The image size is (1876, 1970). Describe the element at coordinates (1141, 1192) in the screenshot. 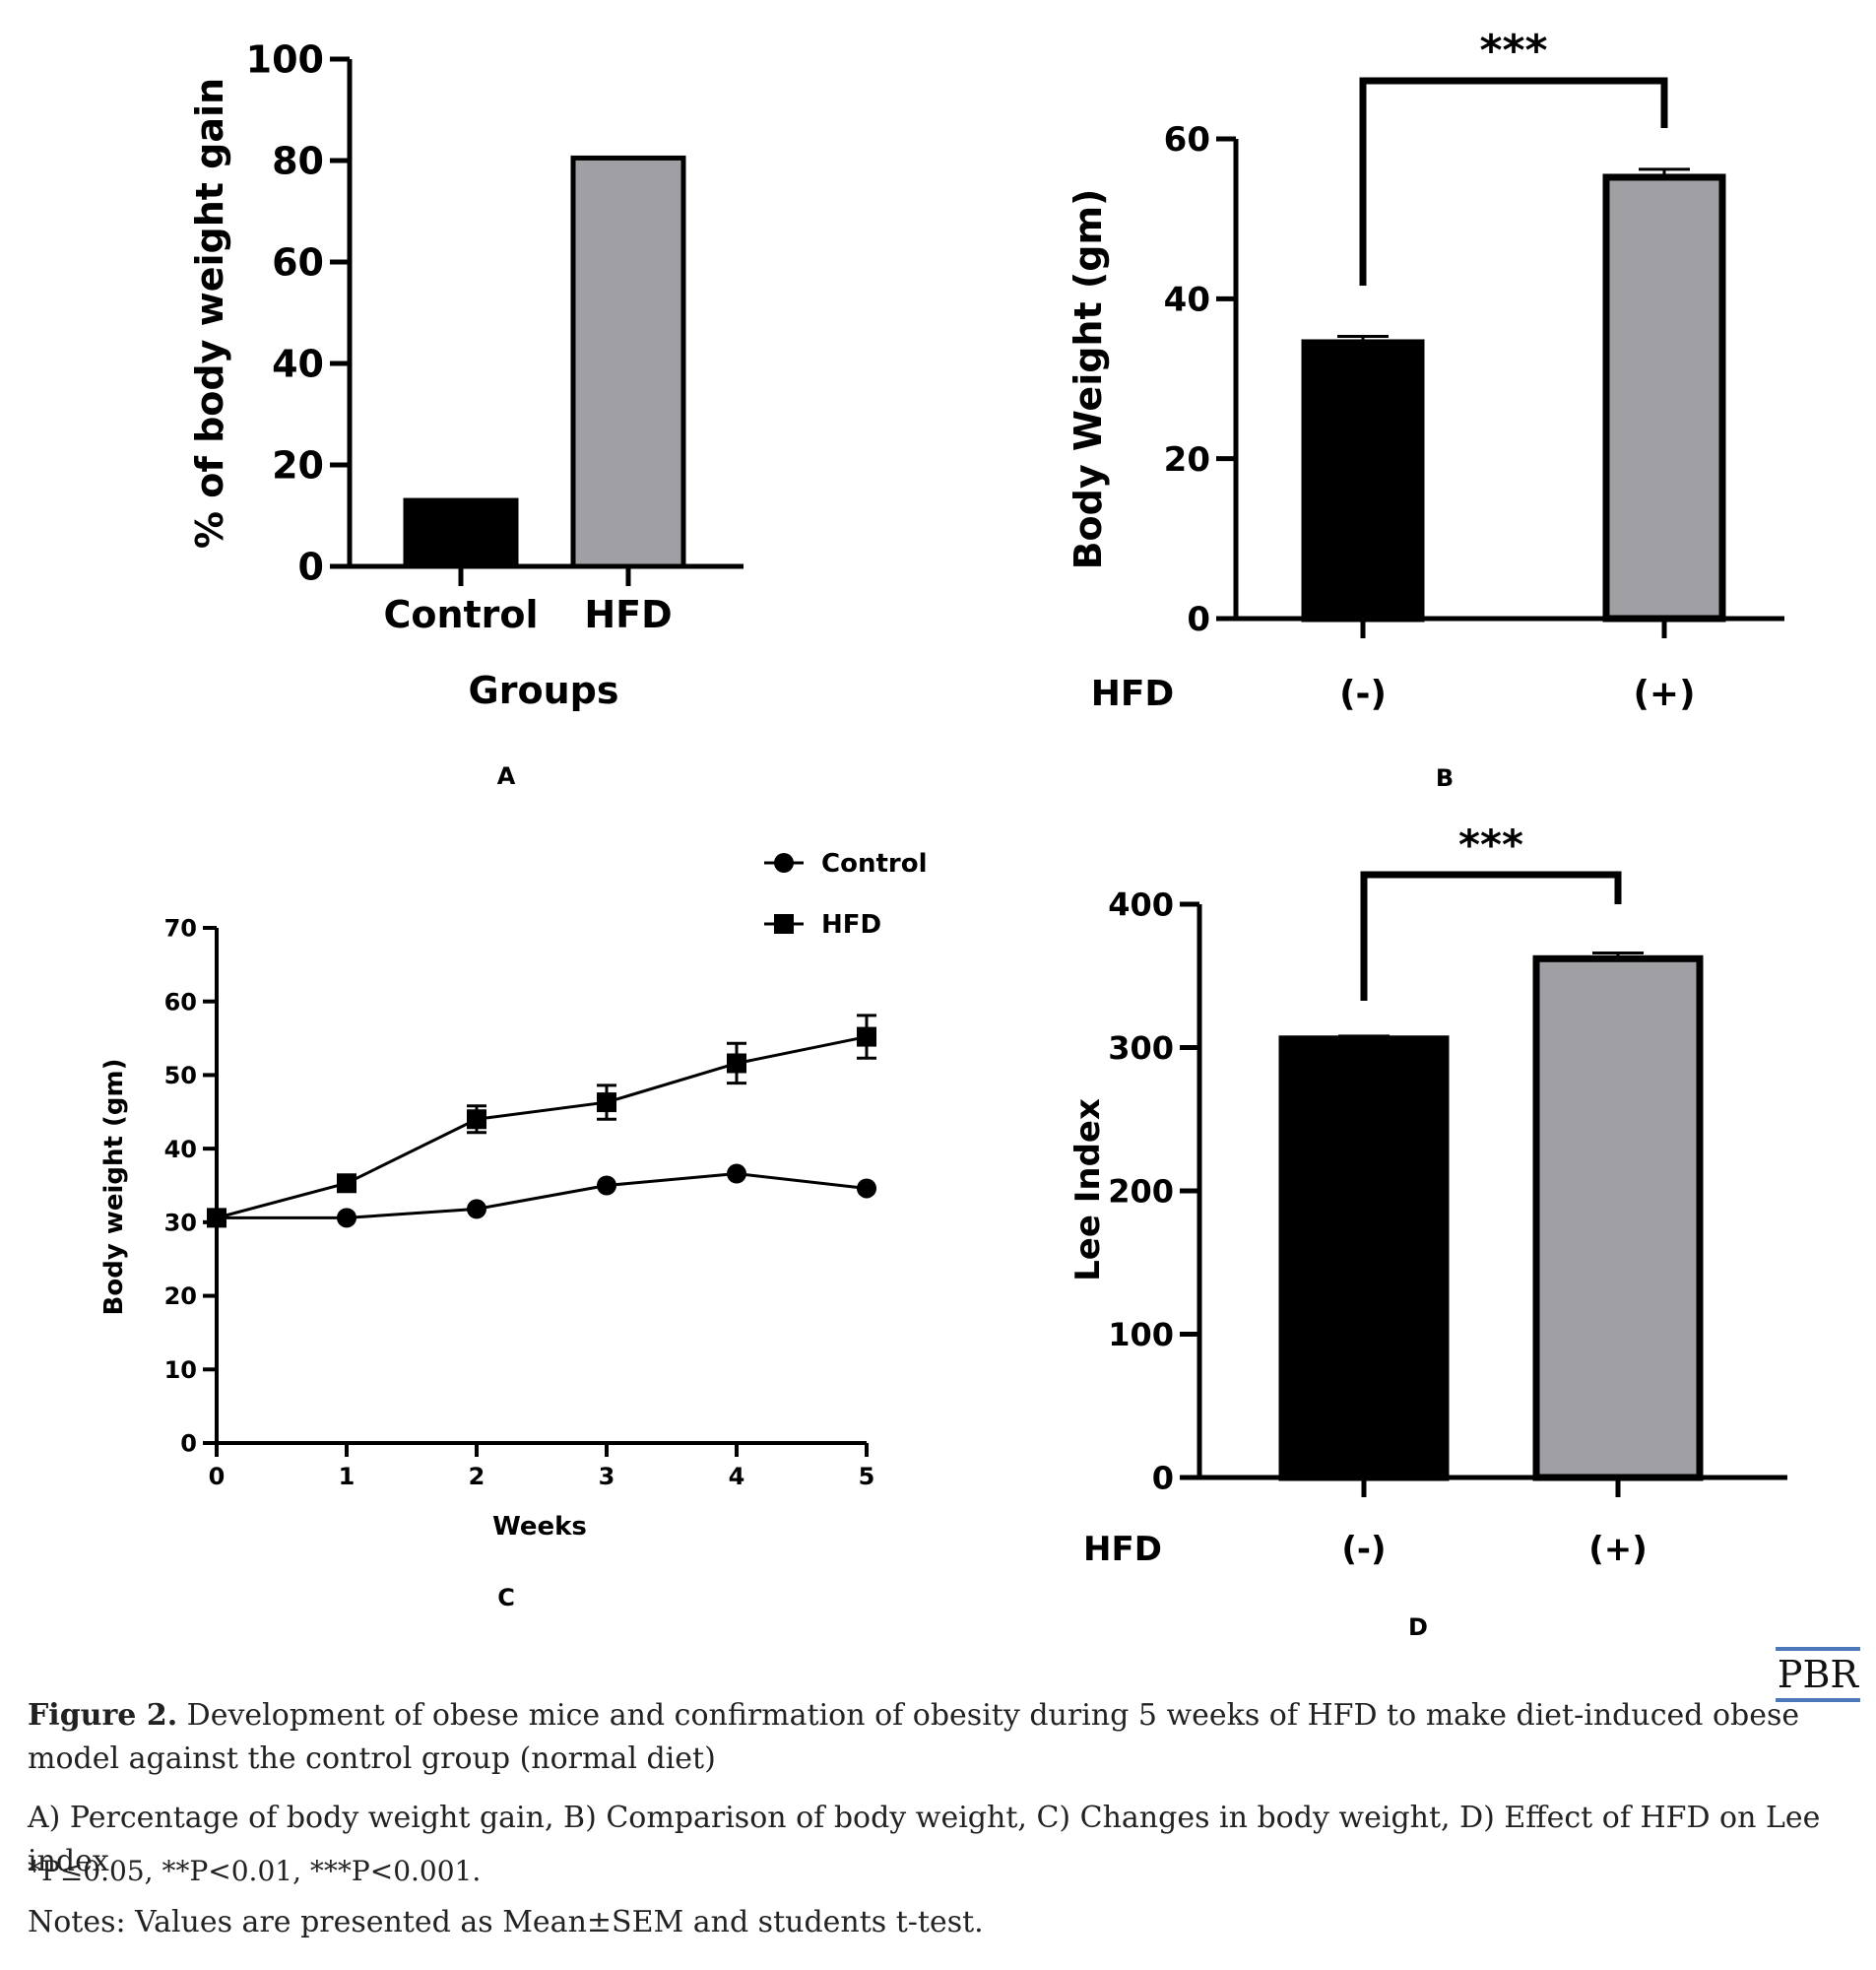

I see `y-tick-label-d: 200` at that location.